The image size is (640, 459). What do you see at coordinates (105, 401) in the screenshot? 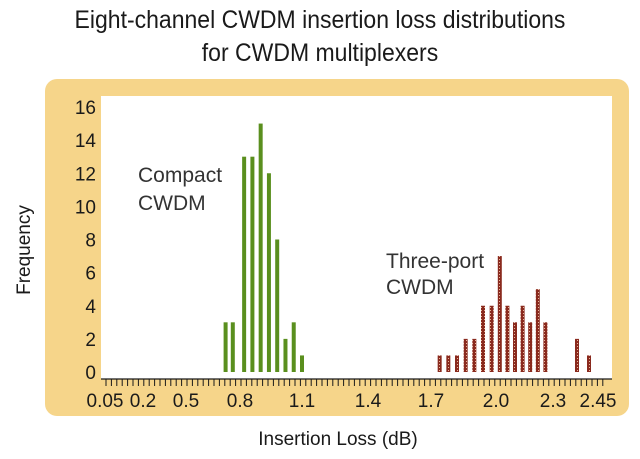
I see `x-tick-label: 0.05` at bounding box center [105, 401].